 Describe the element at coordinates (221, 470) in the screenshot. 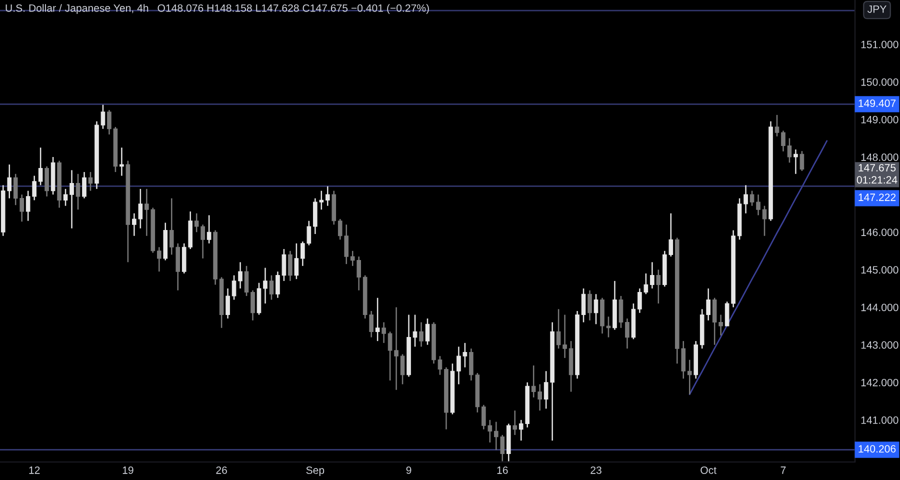

I see `x-tick-label: 26` at that location.